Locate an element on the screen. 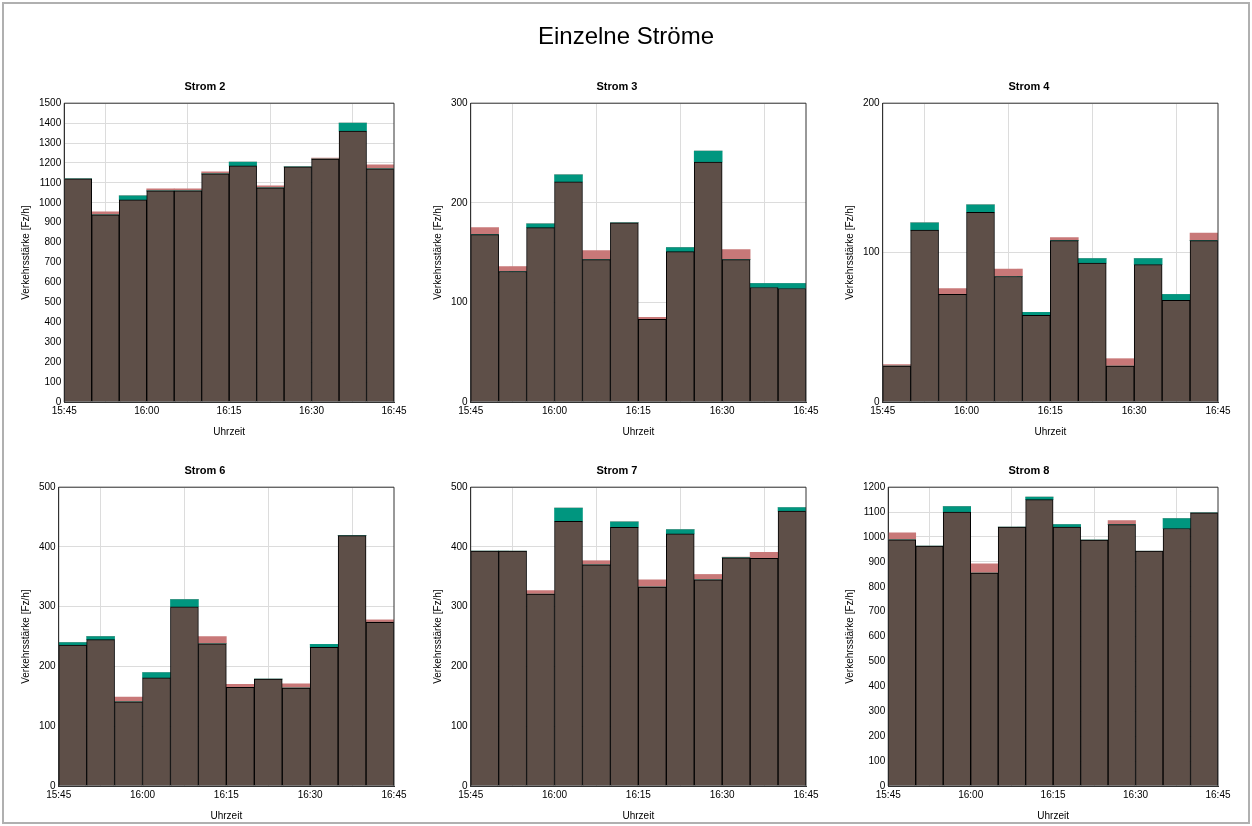 The image size is (1252, 826). chart-title: Strom 7 is located at coordinates (617, 469).